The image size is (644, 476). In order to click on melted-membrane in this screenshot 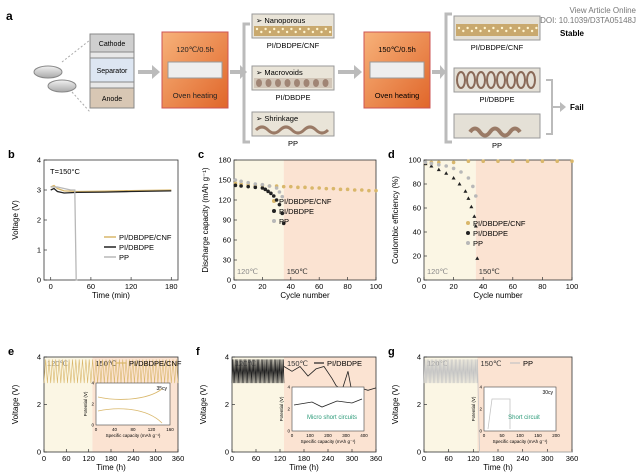, I will do `click(495, 132)`.